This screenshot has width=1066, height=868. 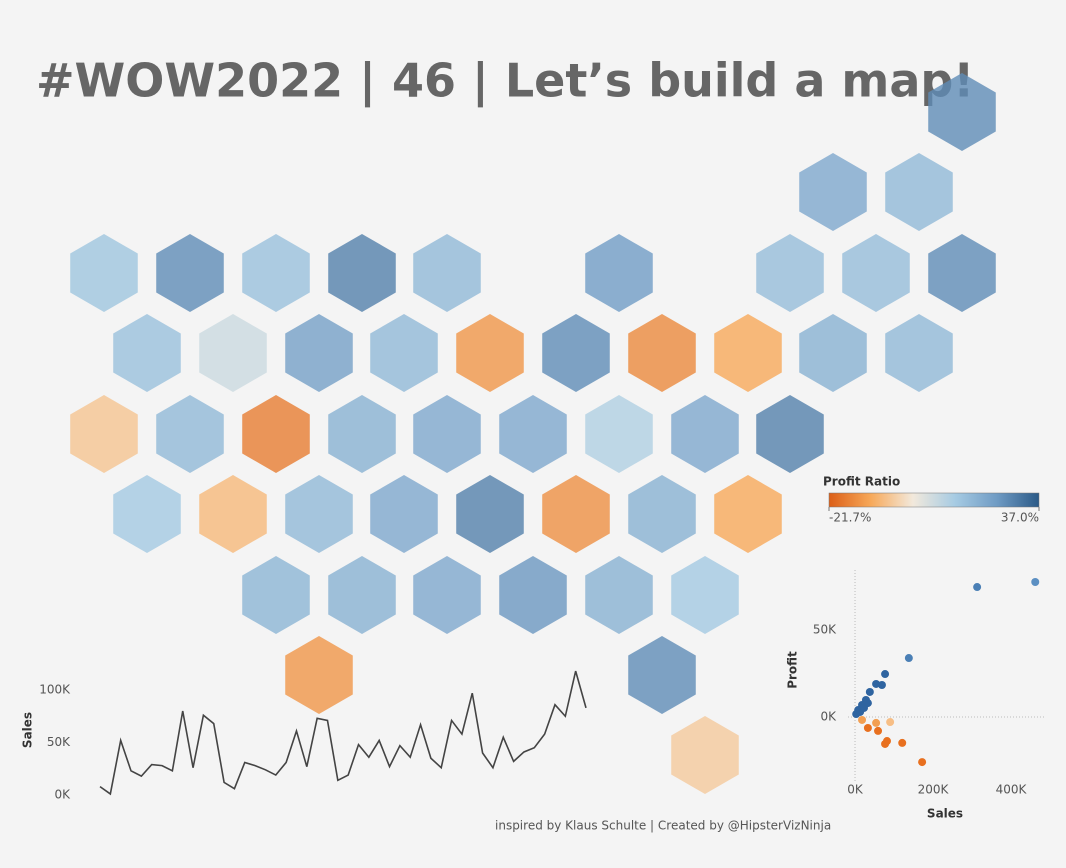 What do you see at coordinates (55, 690) in the screenshot?
I see `y-tick-label: 100K` at bounding box center [55, 690].